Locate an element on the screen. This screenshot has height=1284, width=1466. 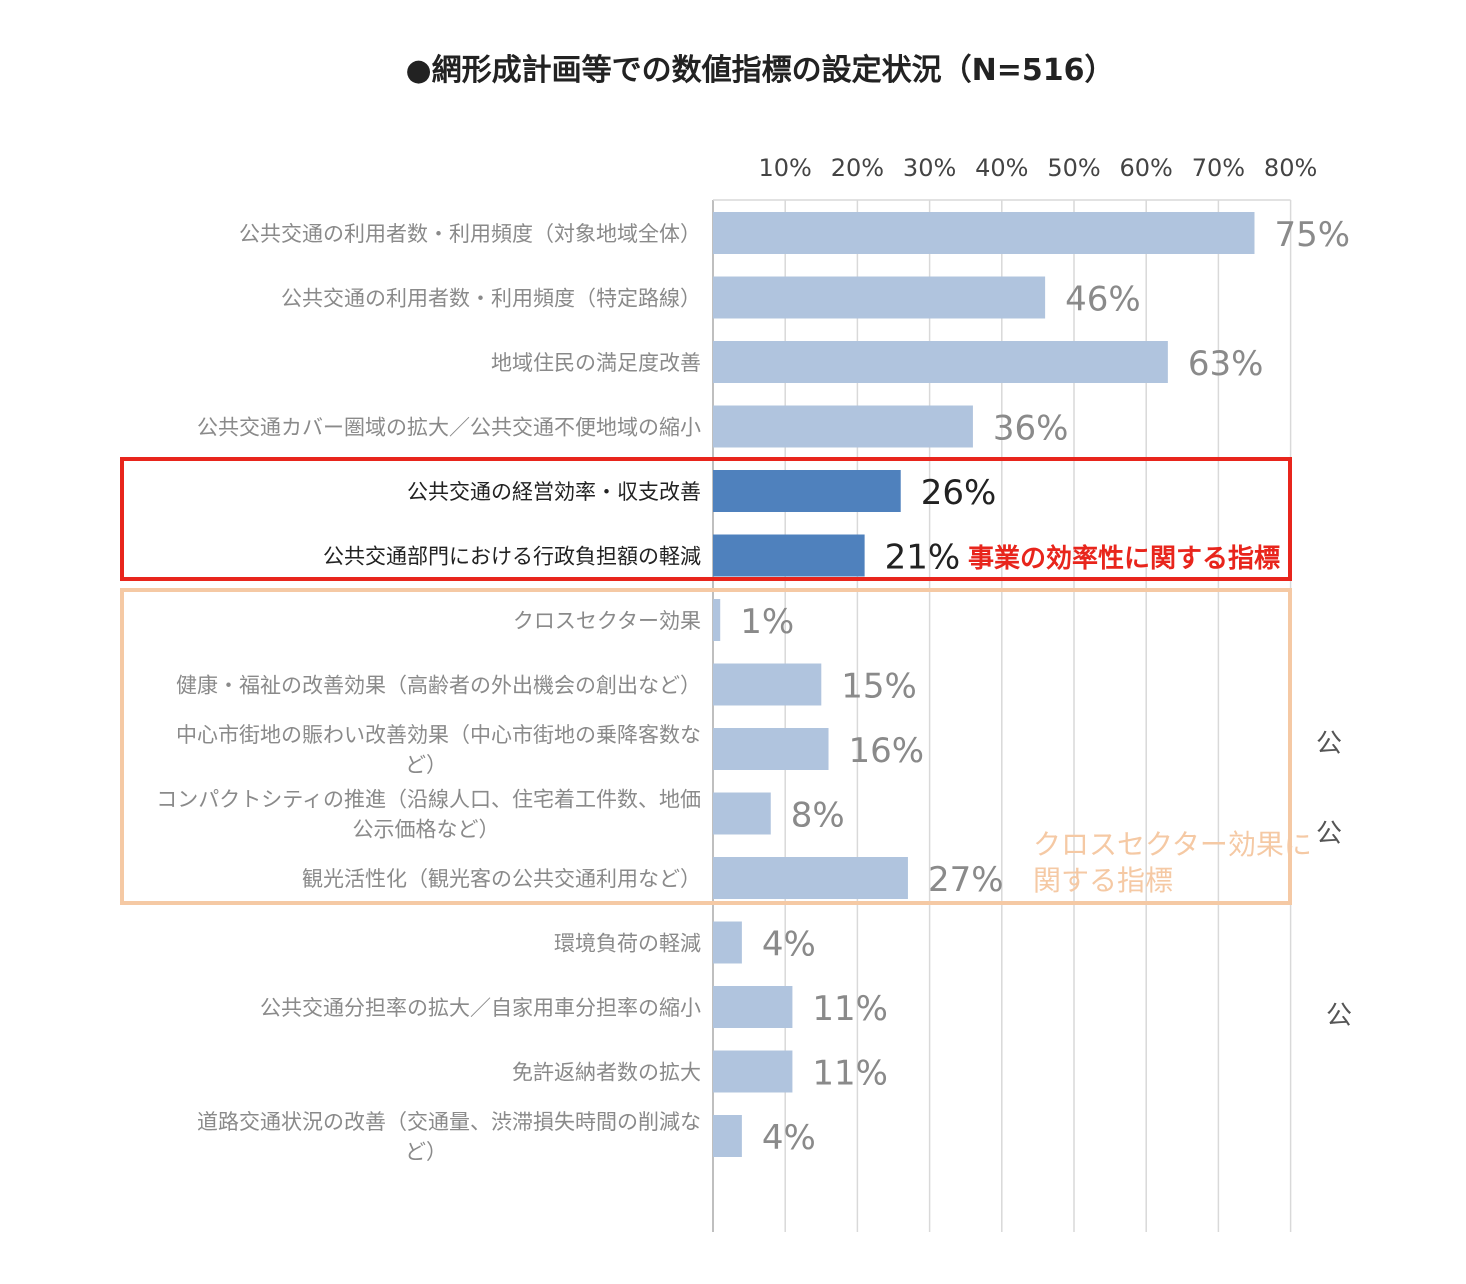
x-tick-label: 10% is located at coordinates (785, 168).